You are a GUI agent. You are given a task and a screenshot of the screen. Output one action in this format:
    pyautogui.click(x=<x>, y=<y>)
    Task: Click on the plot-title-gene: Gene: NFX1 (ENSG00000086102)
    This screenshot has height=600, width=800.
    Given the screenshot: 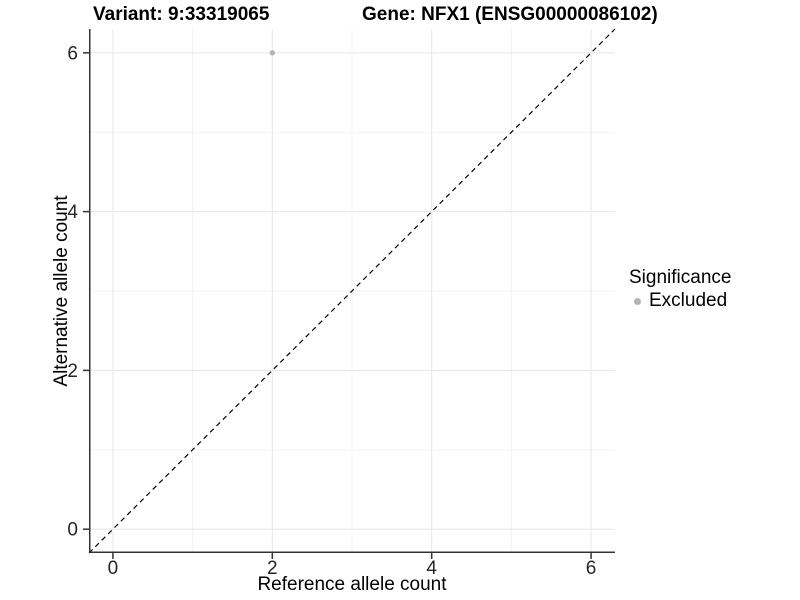 What is the action you would take?
    pyautogui.click(x=510, y=14)
    